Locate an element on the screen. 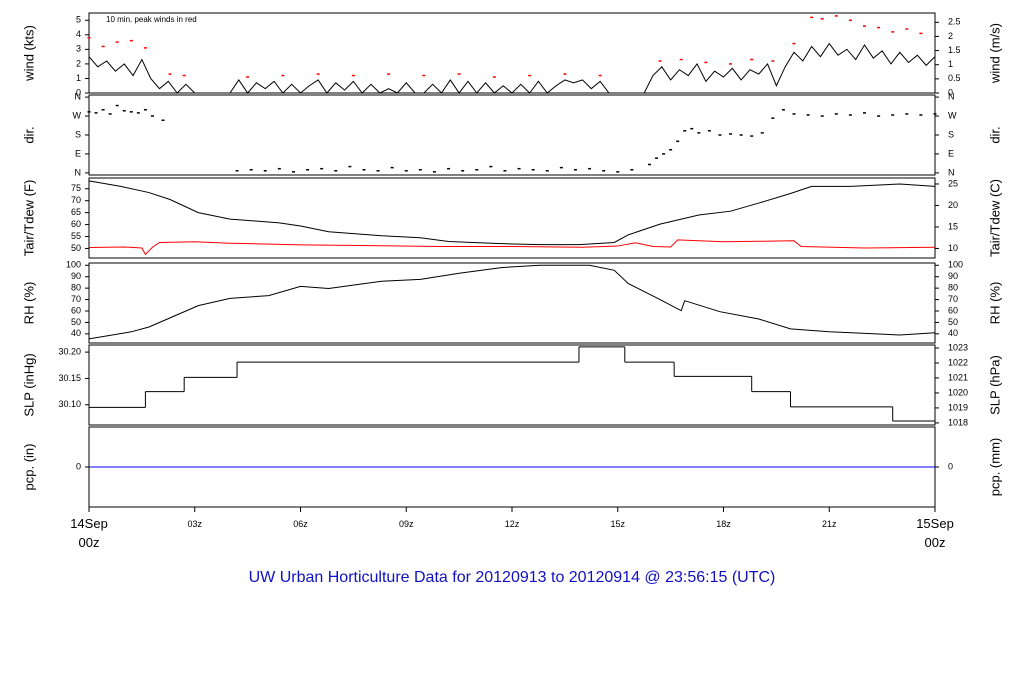 This screenshot has width=1024, height=700. y-tick-label: 1 is located at coordinates (78, 78).